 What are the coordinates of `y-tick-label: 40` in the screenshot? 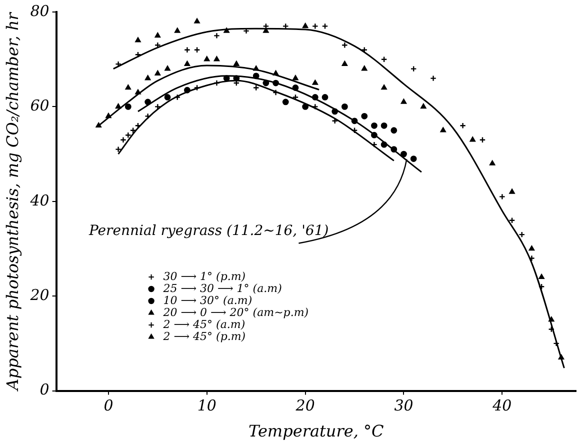 It's located at (39, 200).